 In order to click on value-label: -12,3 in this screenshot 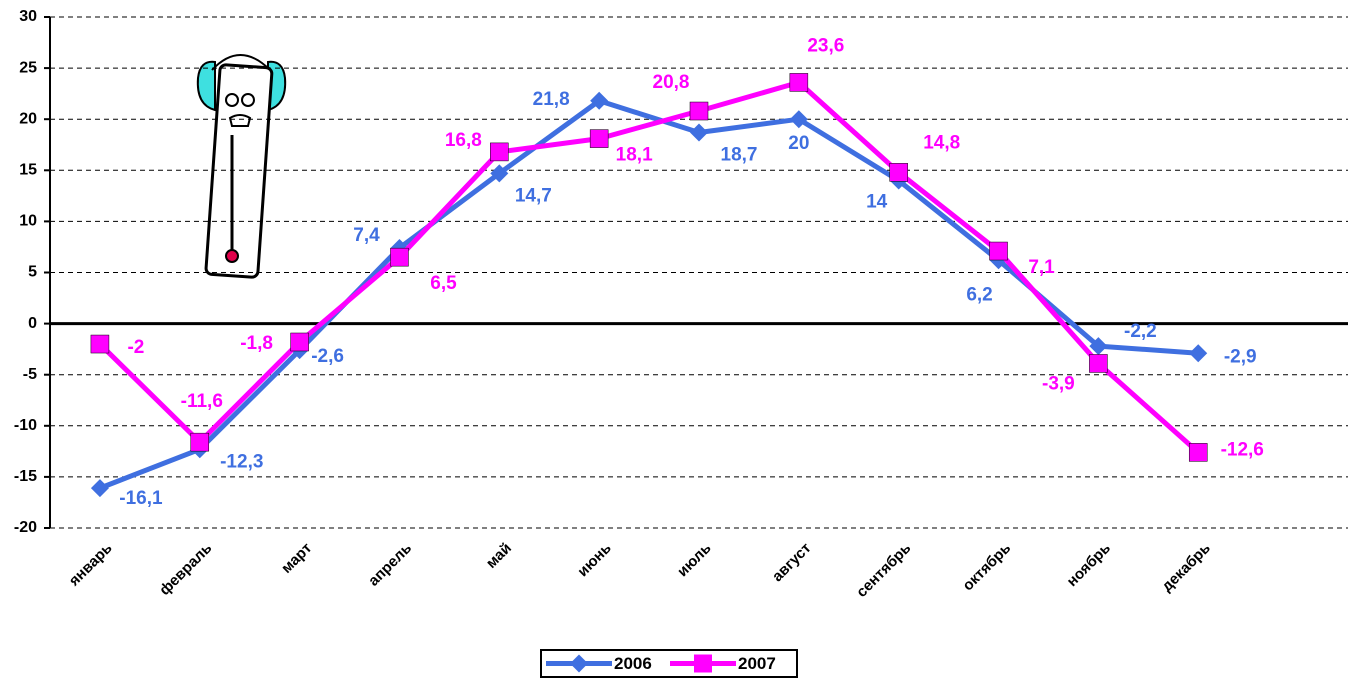, I will do `click(241, 461)`.